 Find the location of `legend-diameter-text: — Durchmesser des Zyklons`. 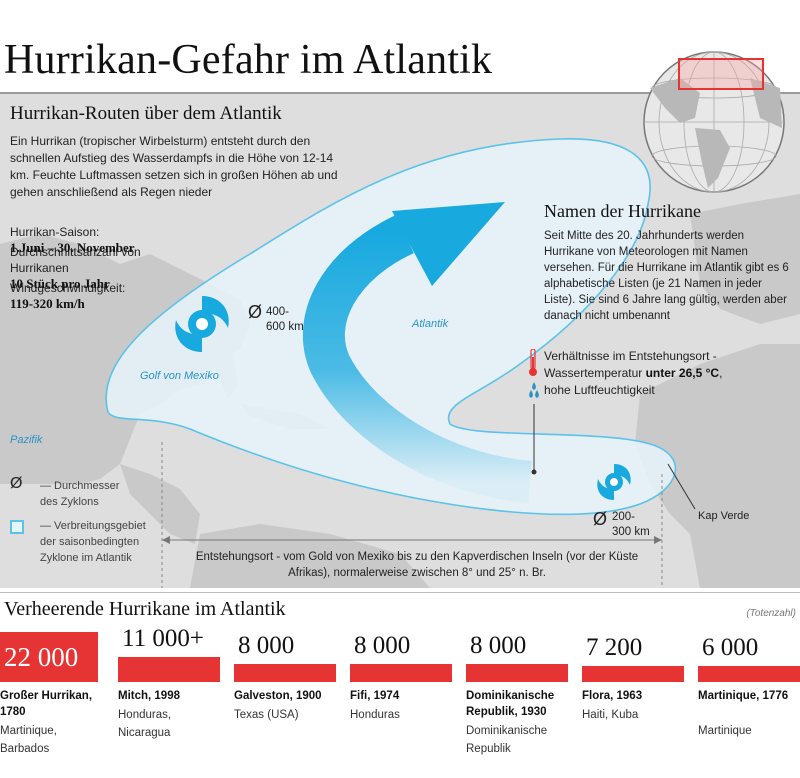

legend-diameter-text: — Durchmesser des Zyklons is located at coordinates (80, 494).